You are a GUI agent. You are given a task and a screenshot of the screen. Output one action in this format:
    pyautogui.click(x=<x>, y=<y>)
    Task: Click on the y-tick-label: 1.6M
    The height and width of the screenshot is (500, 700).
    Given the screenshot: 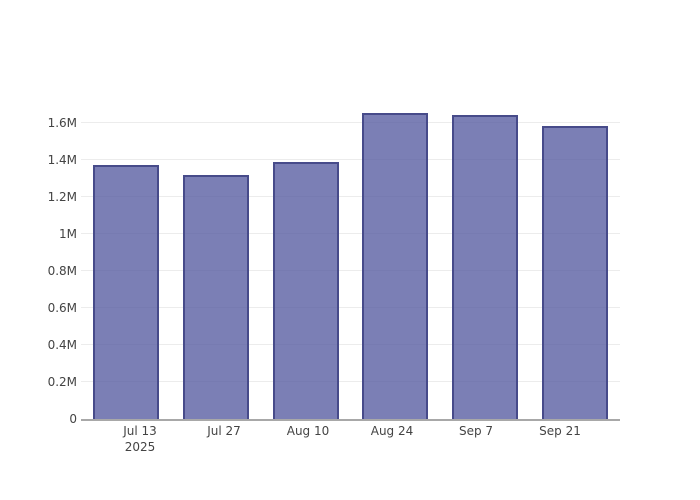 What is the action you would take?
    pyautogui.click(x=62, y=122)
    